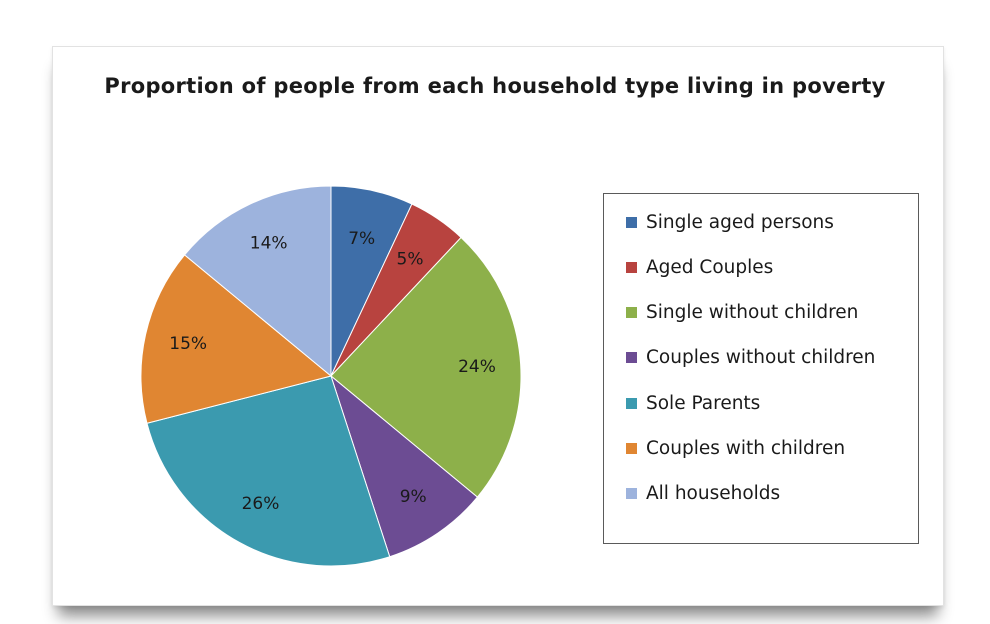 The width and height of the screenshot is (990, 624). Describe the element at coordinates (426, 367) in the screenshot. I see `pie-slice-single-without-children` at that location.